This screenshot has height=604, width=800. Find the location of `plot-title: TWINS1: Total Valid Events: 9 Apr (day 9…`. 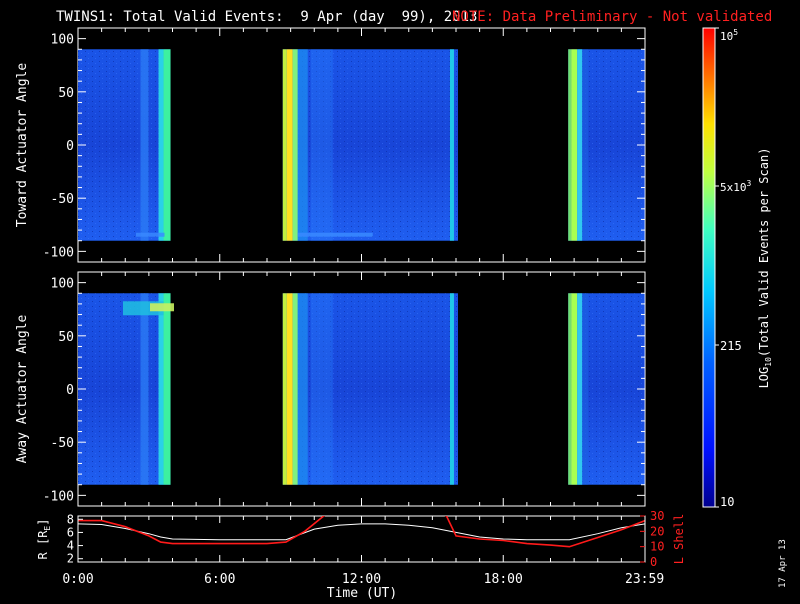

plot-title: TWINS1: Total Valid Events: 9 Apr (day 9… is located at coordinates (266, 17).